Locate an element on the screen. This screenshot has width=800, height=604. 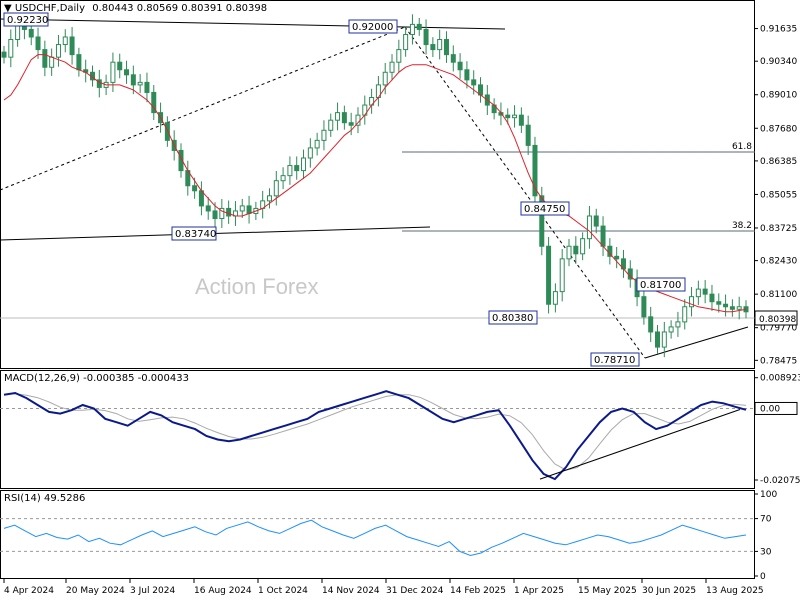
rising-support-line is located at coordinates (696, 342).